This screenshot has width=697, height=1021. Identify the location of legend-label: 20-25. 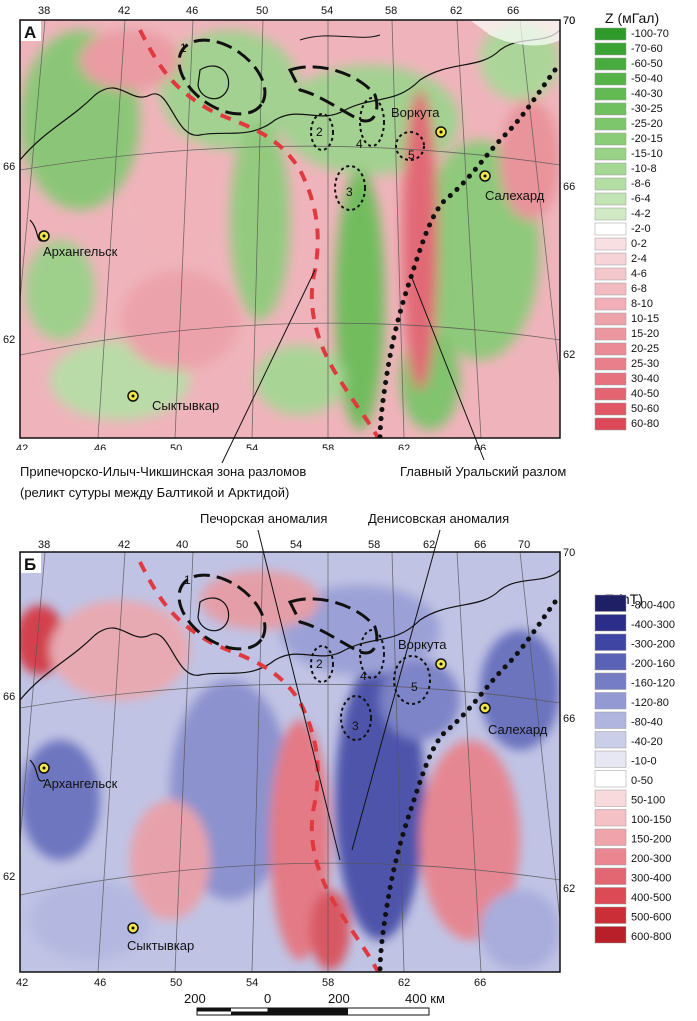
(645, 349).